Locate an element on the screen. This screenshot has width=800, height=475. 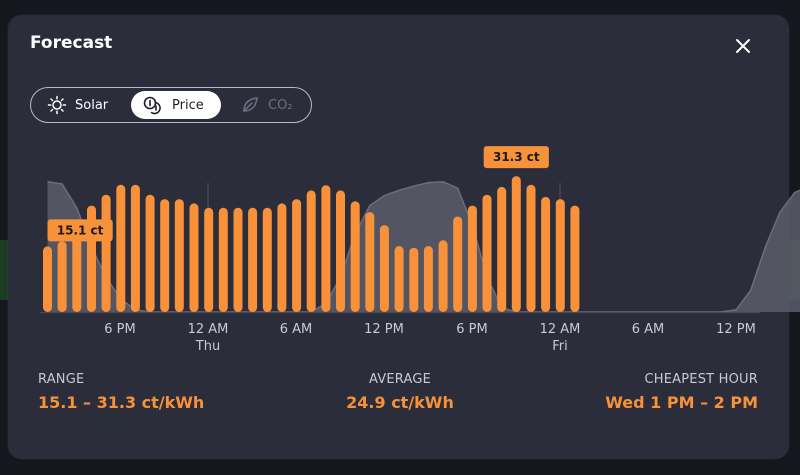
leaf-icon is located at coordinates (250, 104).